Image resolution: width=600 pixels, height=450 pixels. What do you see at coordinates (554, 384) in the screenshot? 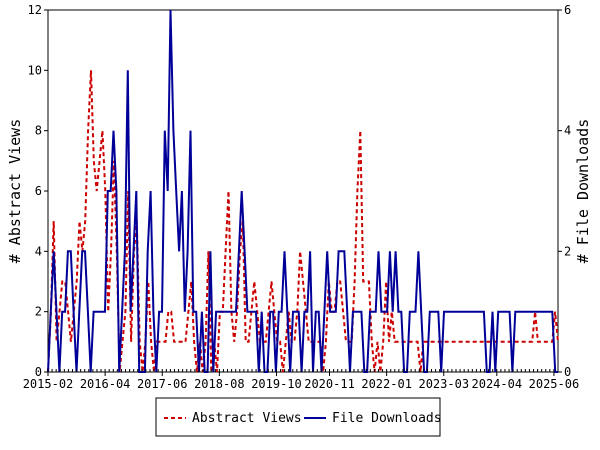
I see `x-tick-label: 2025-06` at bounding box center [554, 384].